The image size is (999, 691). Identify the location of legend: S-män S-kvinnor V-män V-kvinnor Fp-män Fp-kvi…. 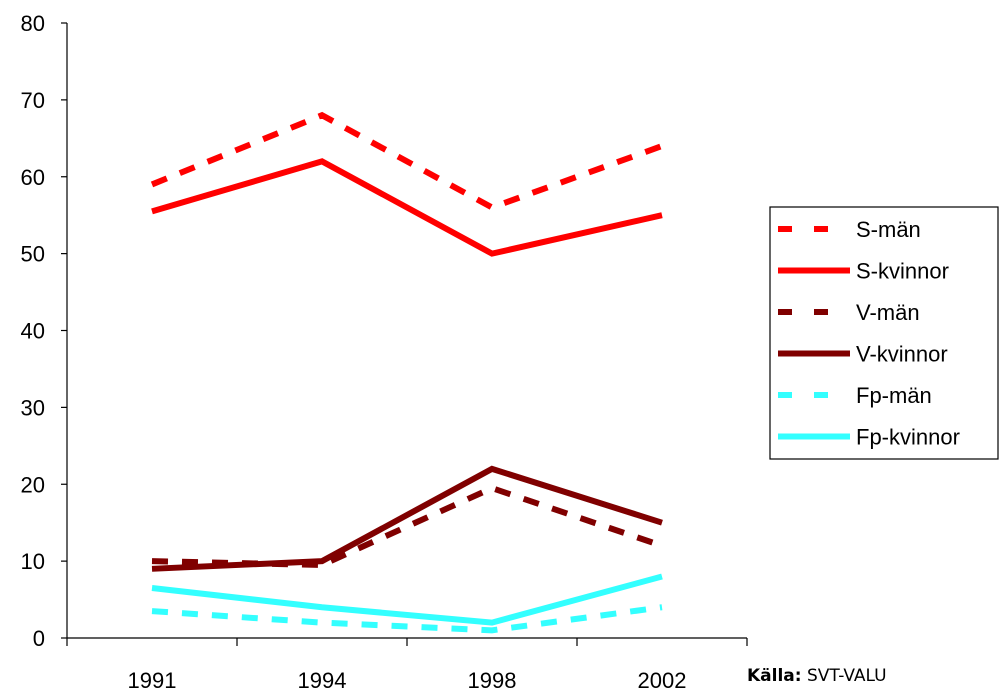
(884, 333).